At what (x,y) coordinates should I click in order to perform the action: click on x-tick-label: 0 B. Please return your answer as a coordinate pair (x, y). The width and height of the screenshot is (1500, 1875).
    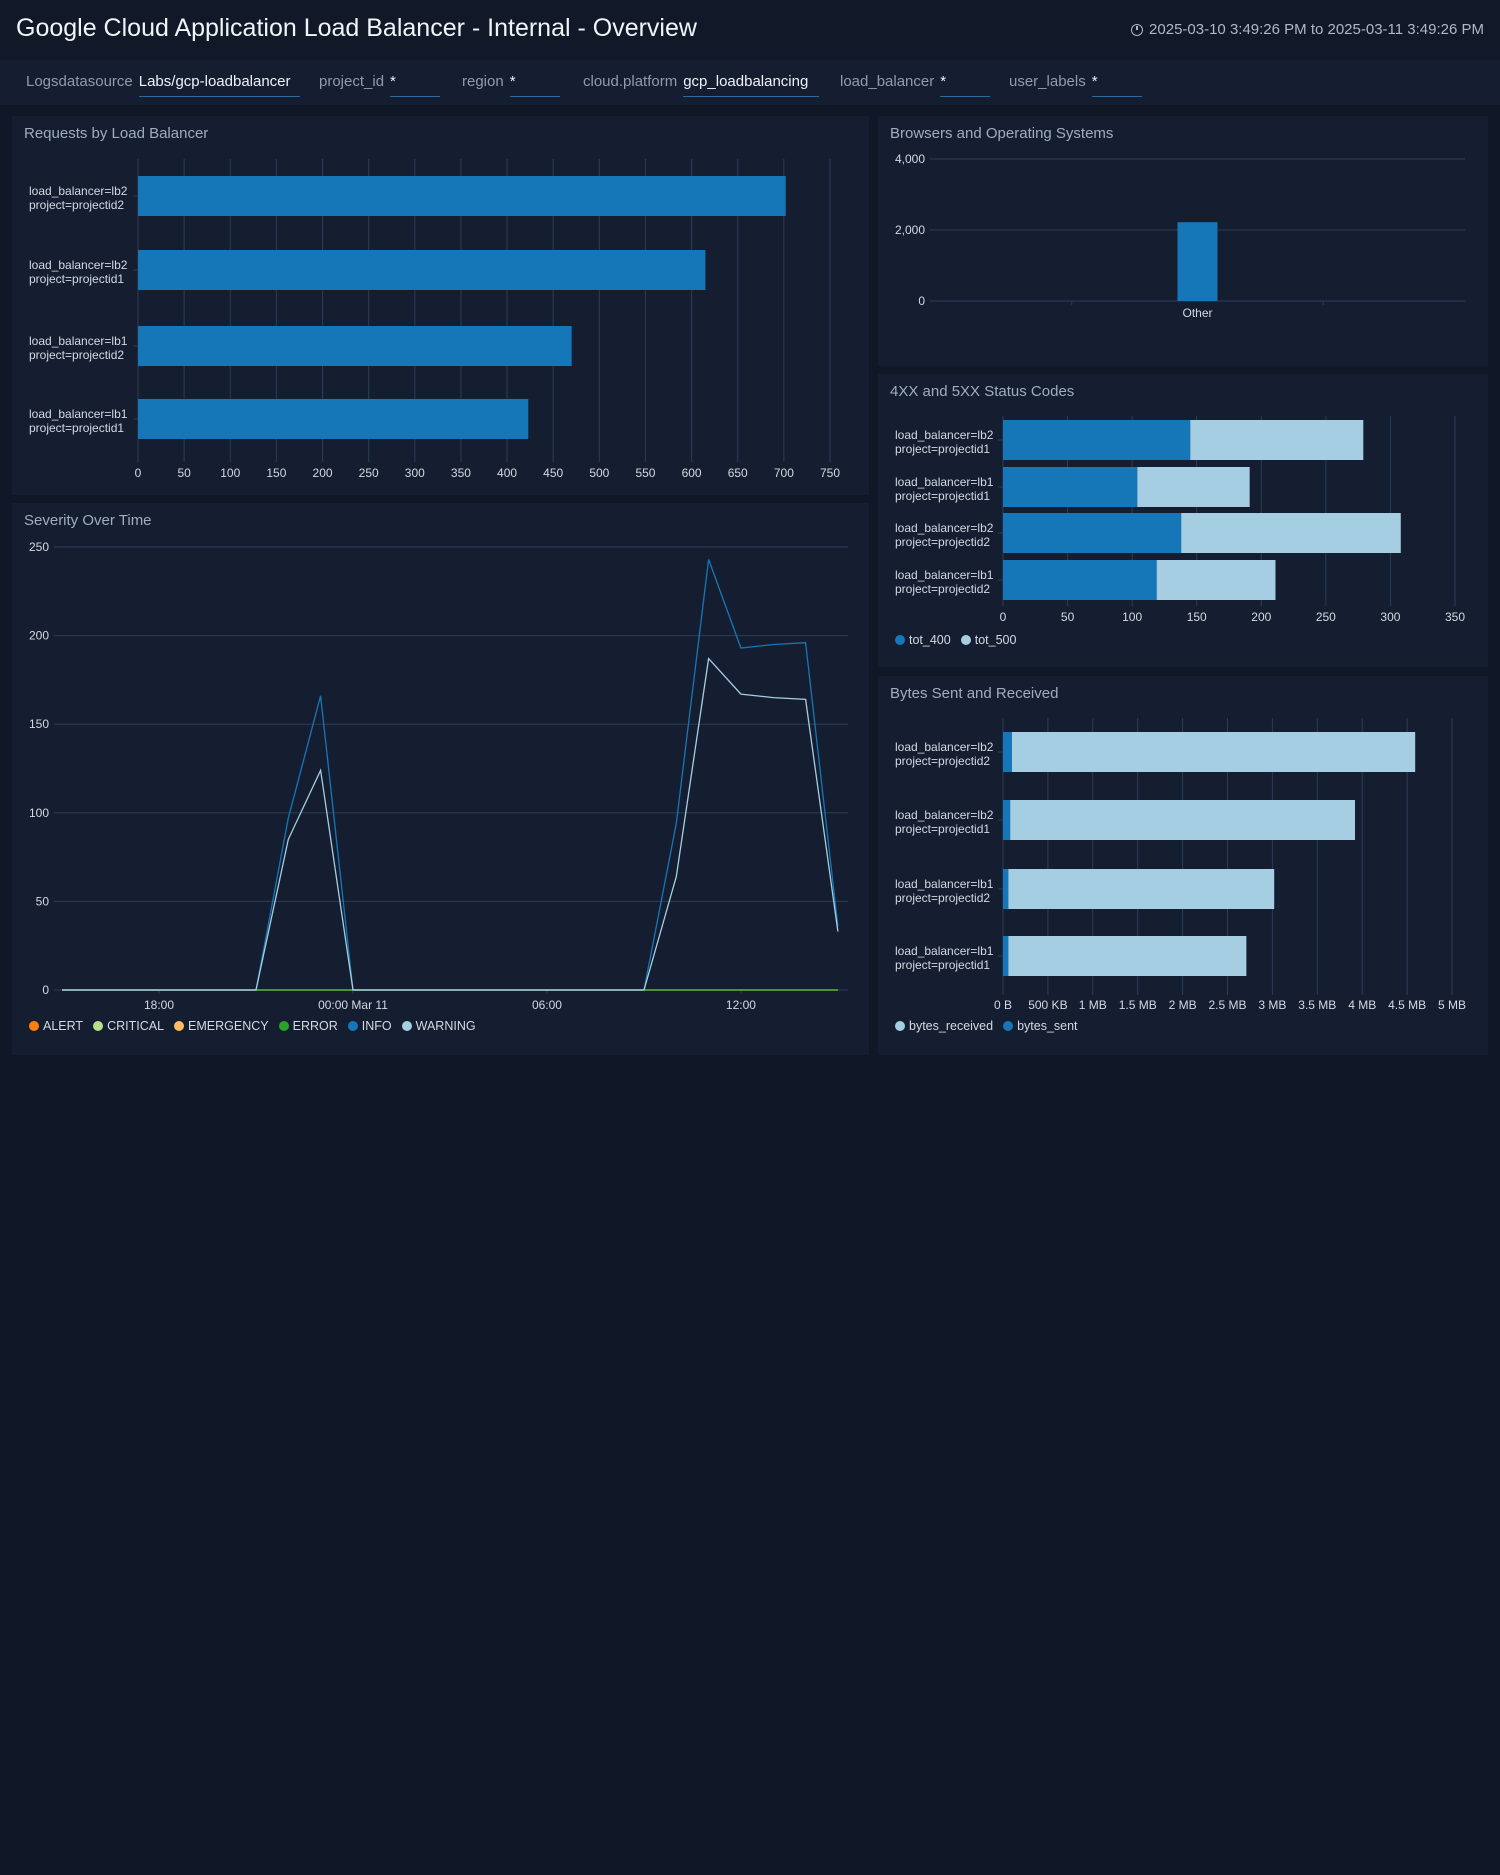
    Looking at the image, I should click on (1003, 1005).